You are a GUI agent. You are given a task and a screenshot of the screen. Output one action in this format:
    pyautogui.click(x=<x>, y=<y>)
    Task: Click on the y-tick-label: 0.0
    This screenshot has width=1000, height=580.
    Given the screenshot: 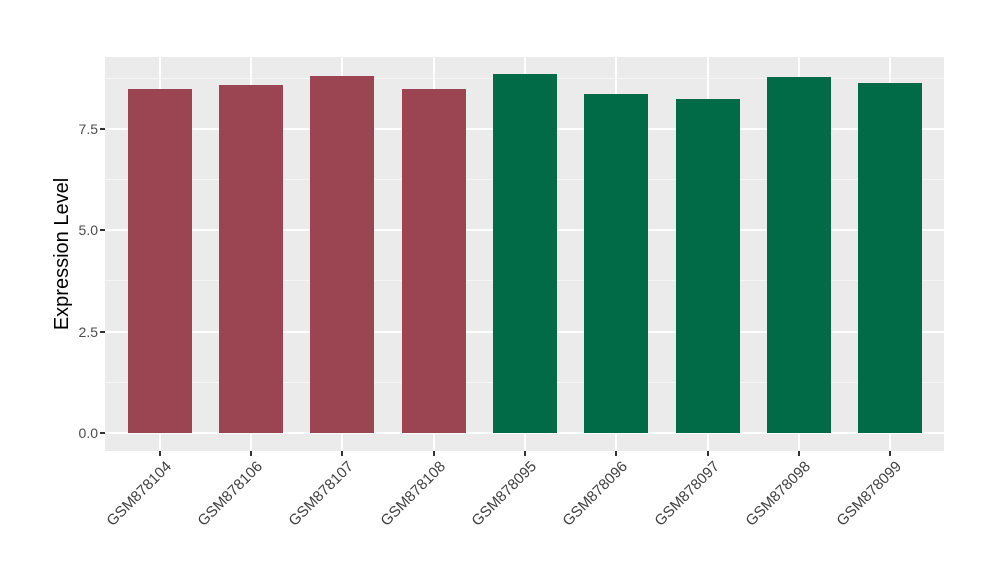 What is the action you would take?
    pyautogui.click(x=88, y=432)
    